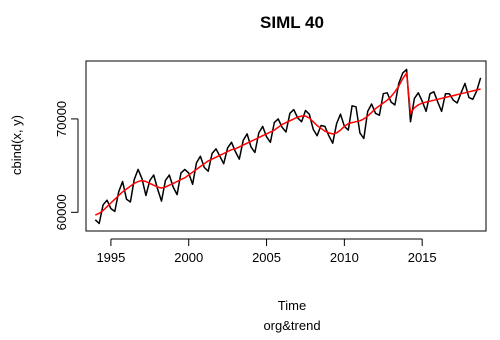 The height and width of the screenshot is (340, 500). What do you see at coordinates (266, 257) in the screenshot?
I see `x-tick-label: 2005` at bounding box center [266, 257].